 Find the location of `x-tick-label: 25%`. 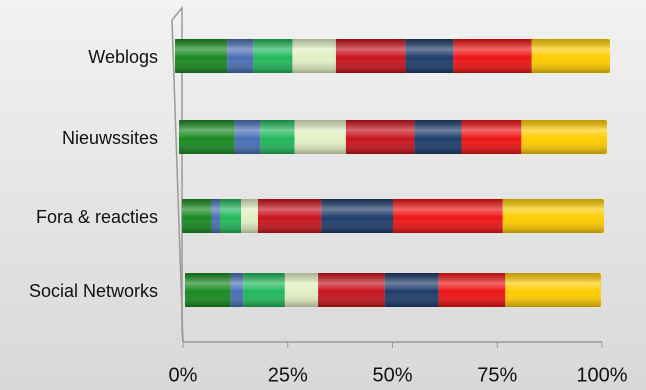

x-tick-label: 25% is located at coordinates (288, 375).